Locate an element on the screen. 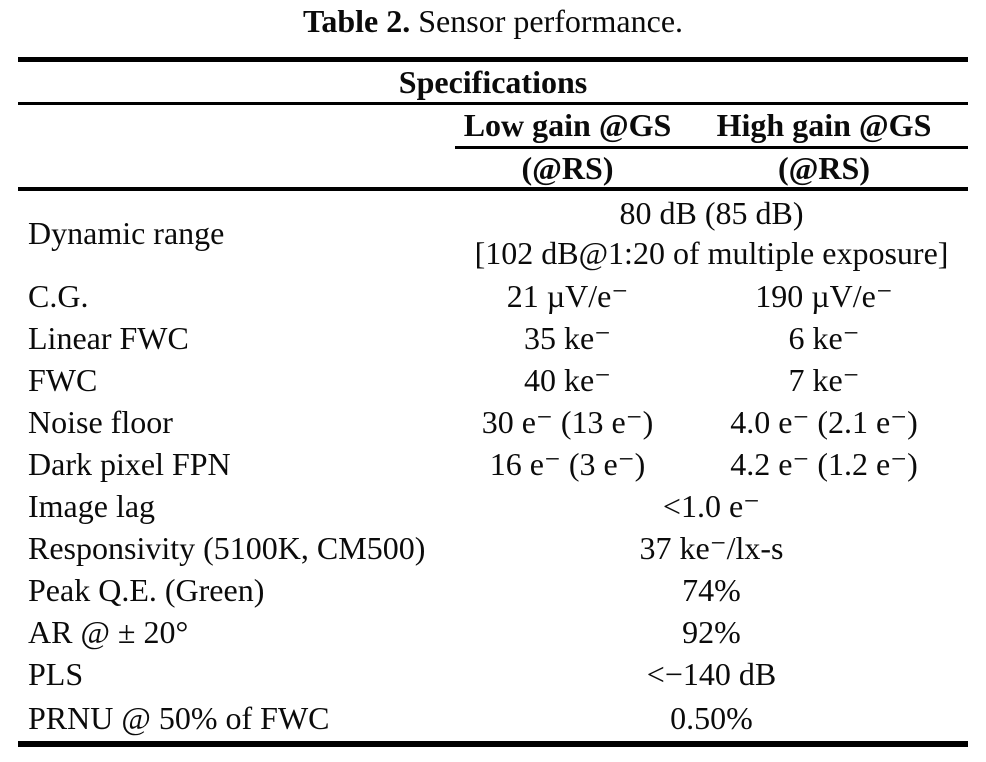 The image size is (986, 762). table-row-ar: AR @ ± 20° 92% is located at coordinates (493, 632).